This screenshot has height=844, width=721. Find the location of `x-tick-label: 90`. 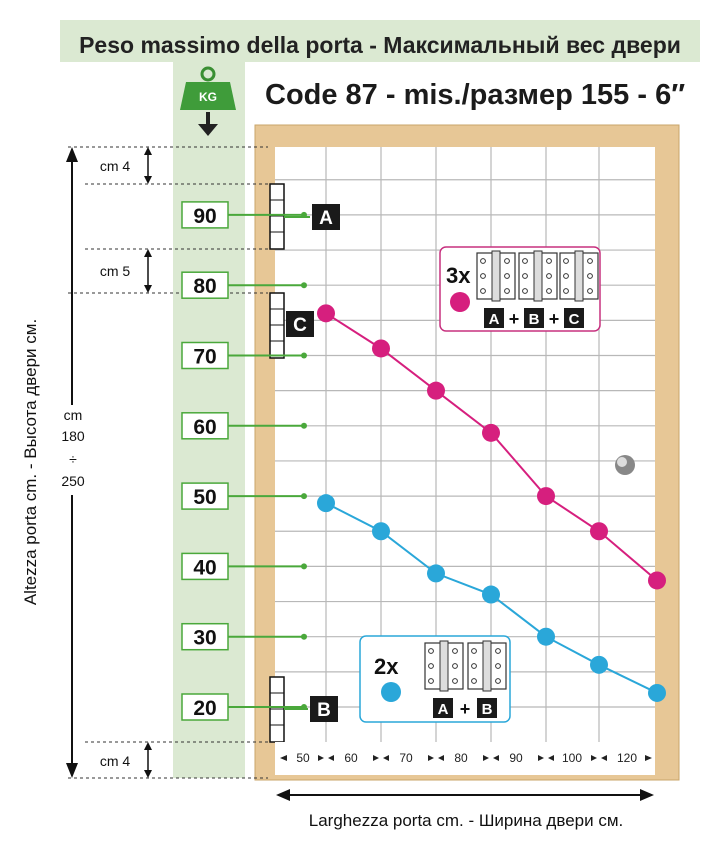

x-tick-label: 90 is located at coordinates (516, 758).